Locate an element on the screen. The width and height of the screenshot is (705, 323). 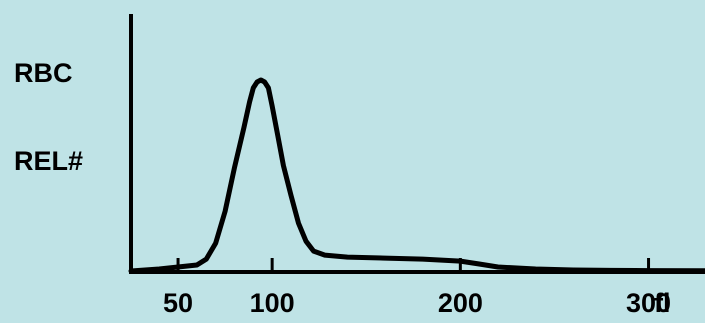
x-tick-label-300: 300 is located at coordinates (648, 303).